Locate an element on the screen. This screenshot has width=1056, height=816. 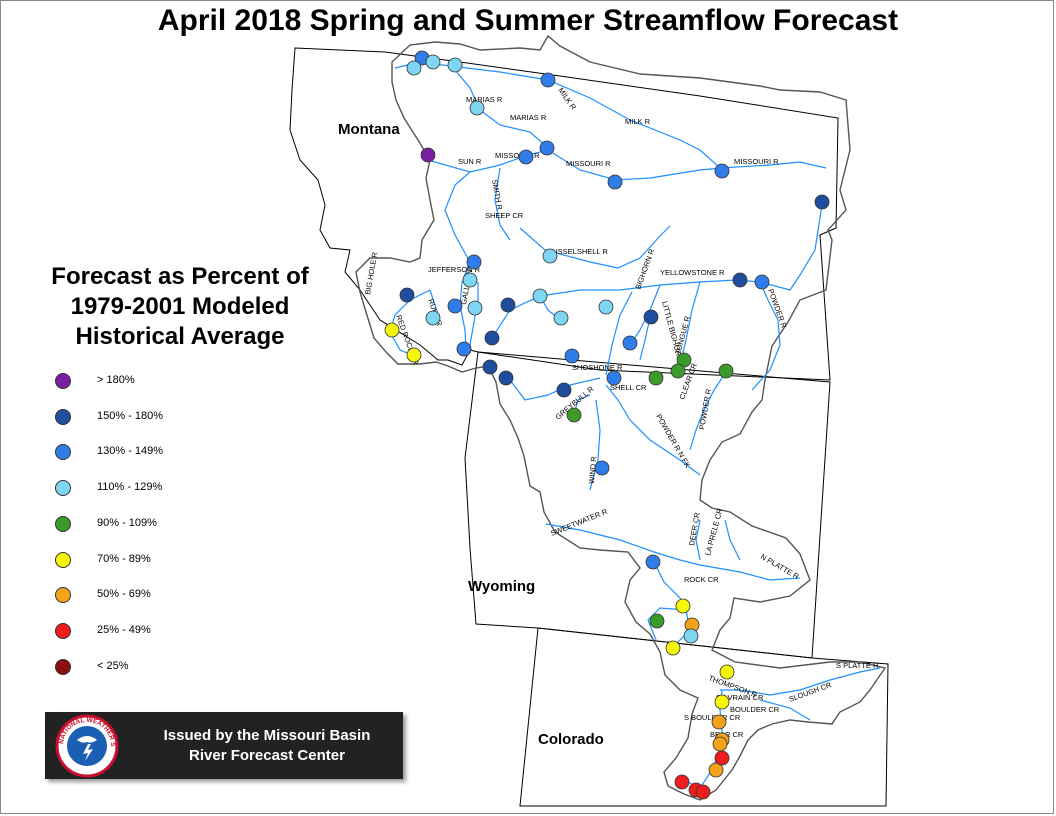
legend-label: < 25% is located at coordinates (113, 666).